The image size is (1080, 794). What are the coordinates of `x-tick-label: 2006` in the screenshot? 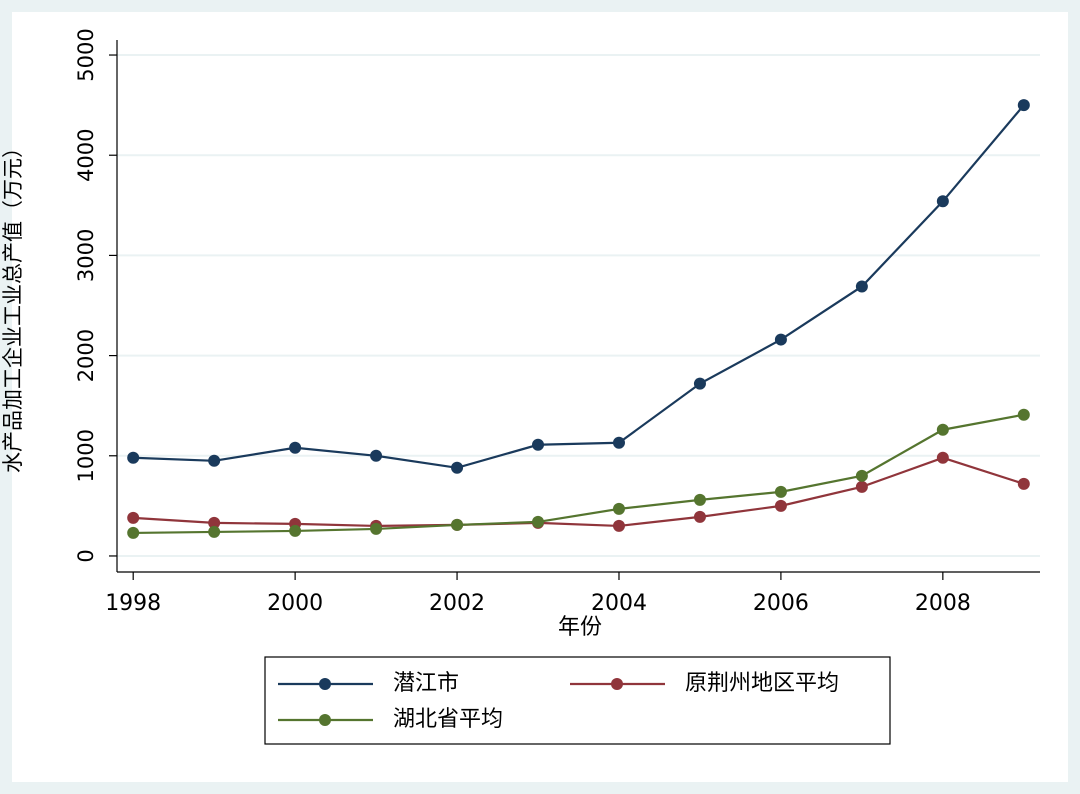 It's located at (781, 603).